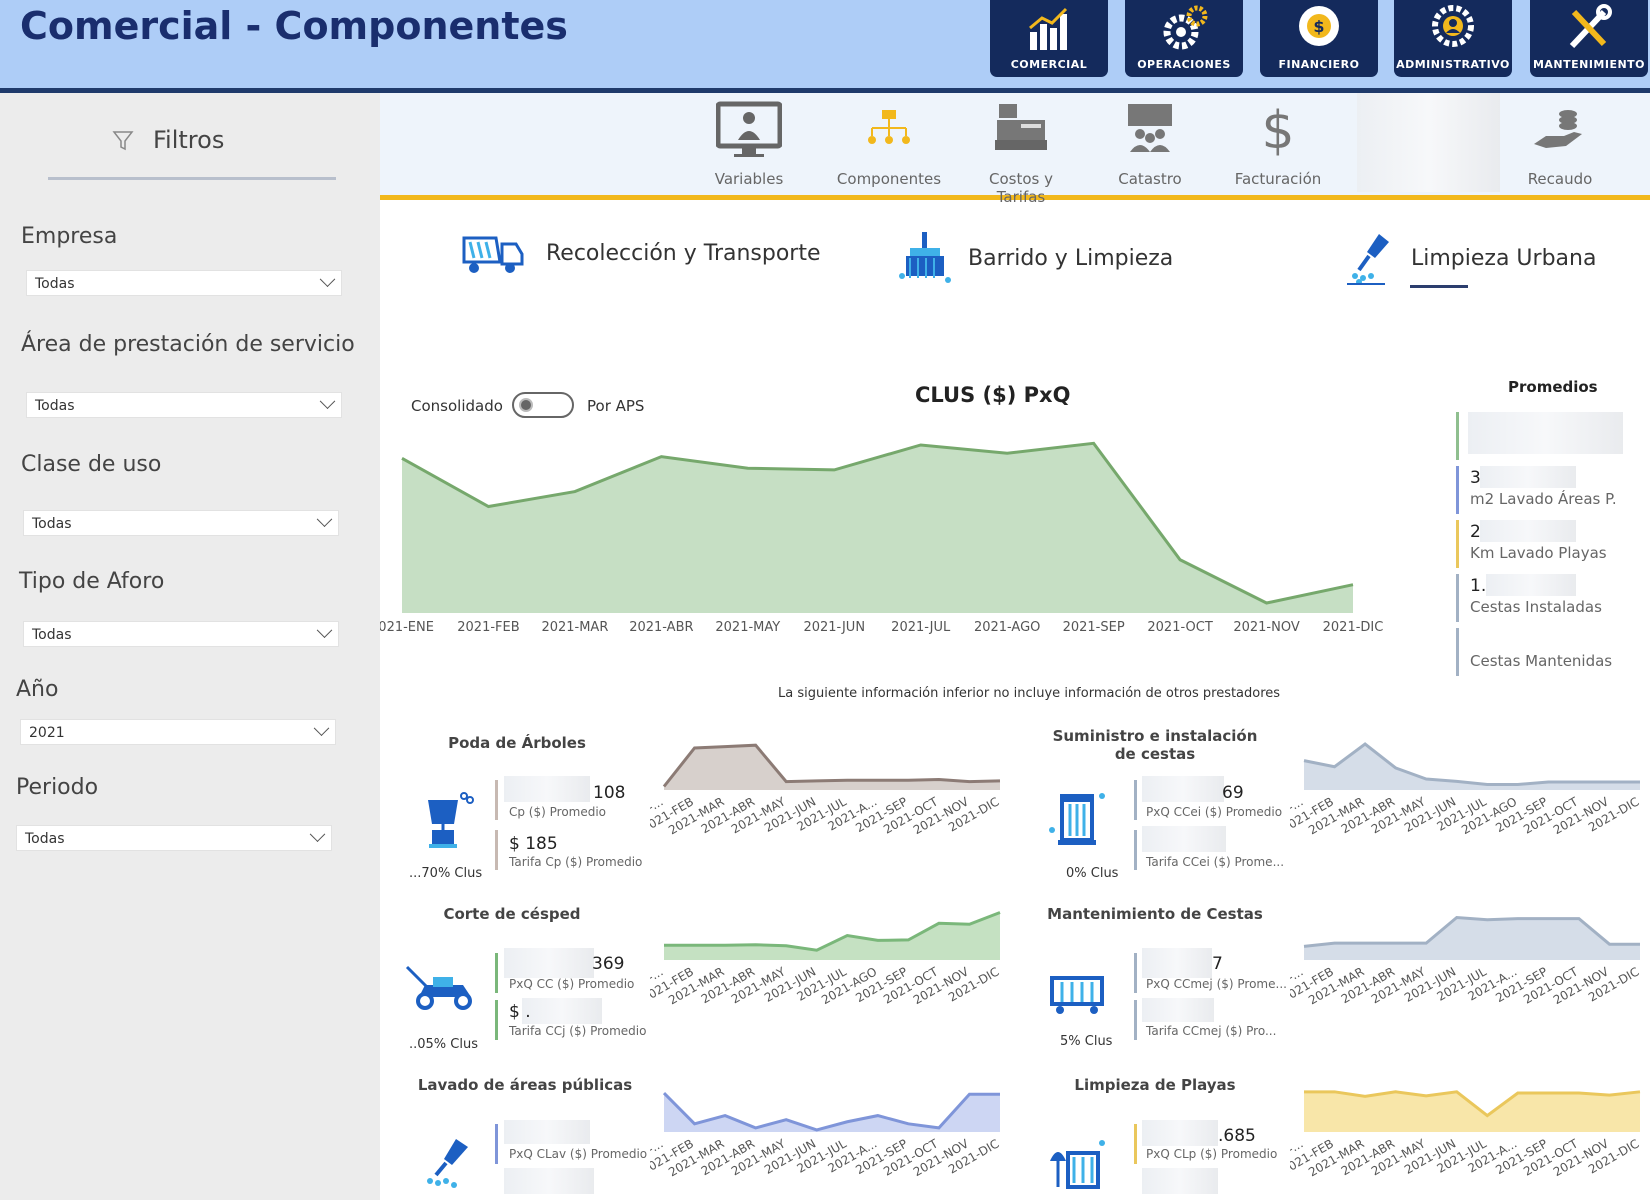 The height and width of the screenshot is (1200, 1650). What do you see at coordinates (1590, 26) in the screenshot?
I see `wrench-screwdriver-icon` at bounding box center [1590, 26].